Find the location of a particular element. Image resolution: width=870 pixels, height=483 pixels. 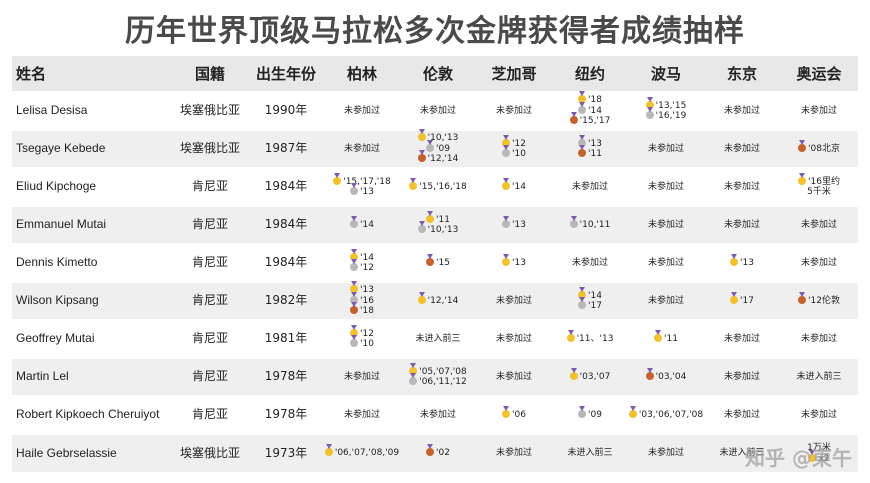

col-header-name: 姓名 is located at coordinates (92, 74).